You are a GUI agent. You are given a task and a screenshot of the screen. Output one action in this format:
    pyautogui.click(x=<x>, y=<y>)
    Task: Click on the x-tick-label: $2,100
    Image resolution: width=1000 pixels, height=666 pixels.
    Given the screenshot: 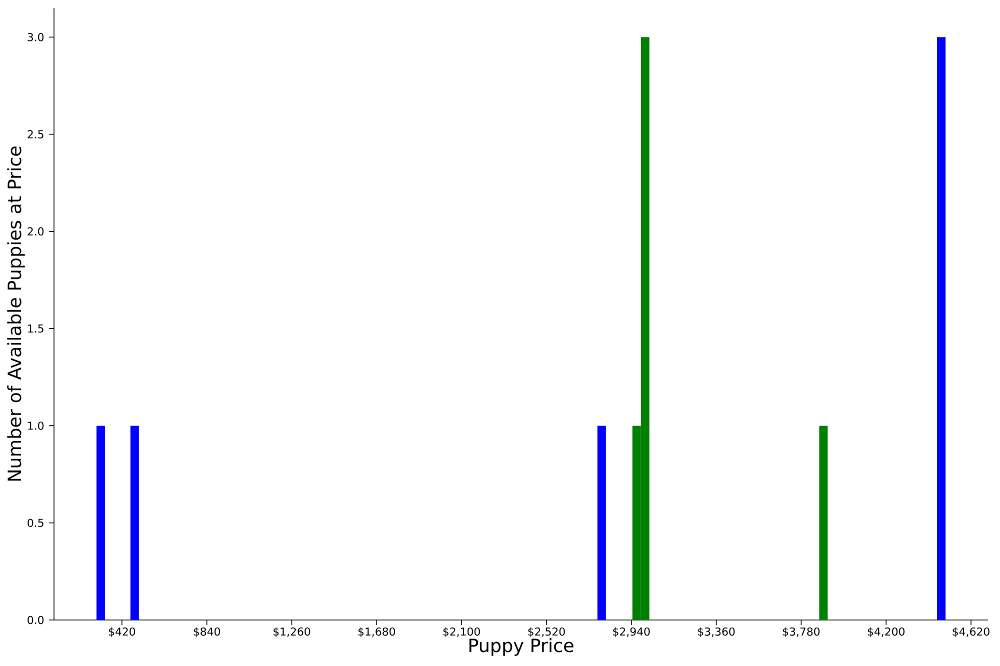 What is the action you would take?
    pyautogui.click(x=461, y=632)
    